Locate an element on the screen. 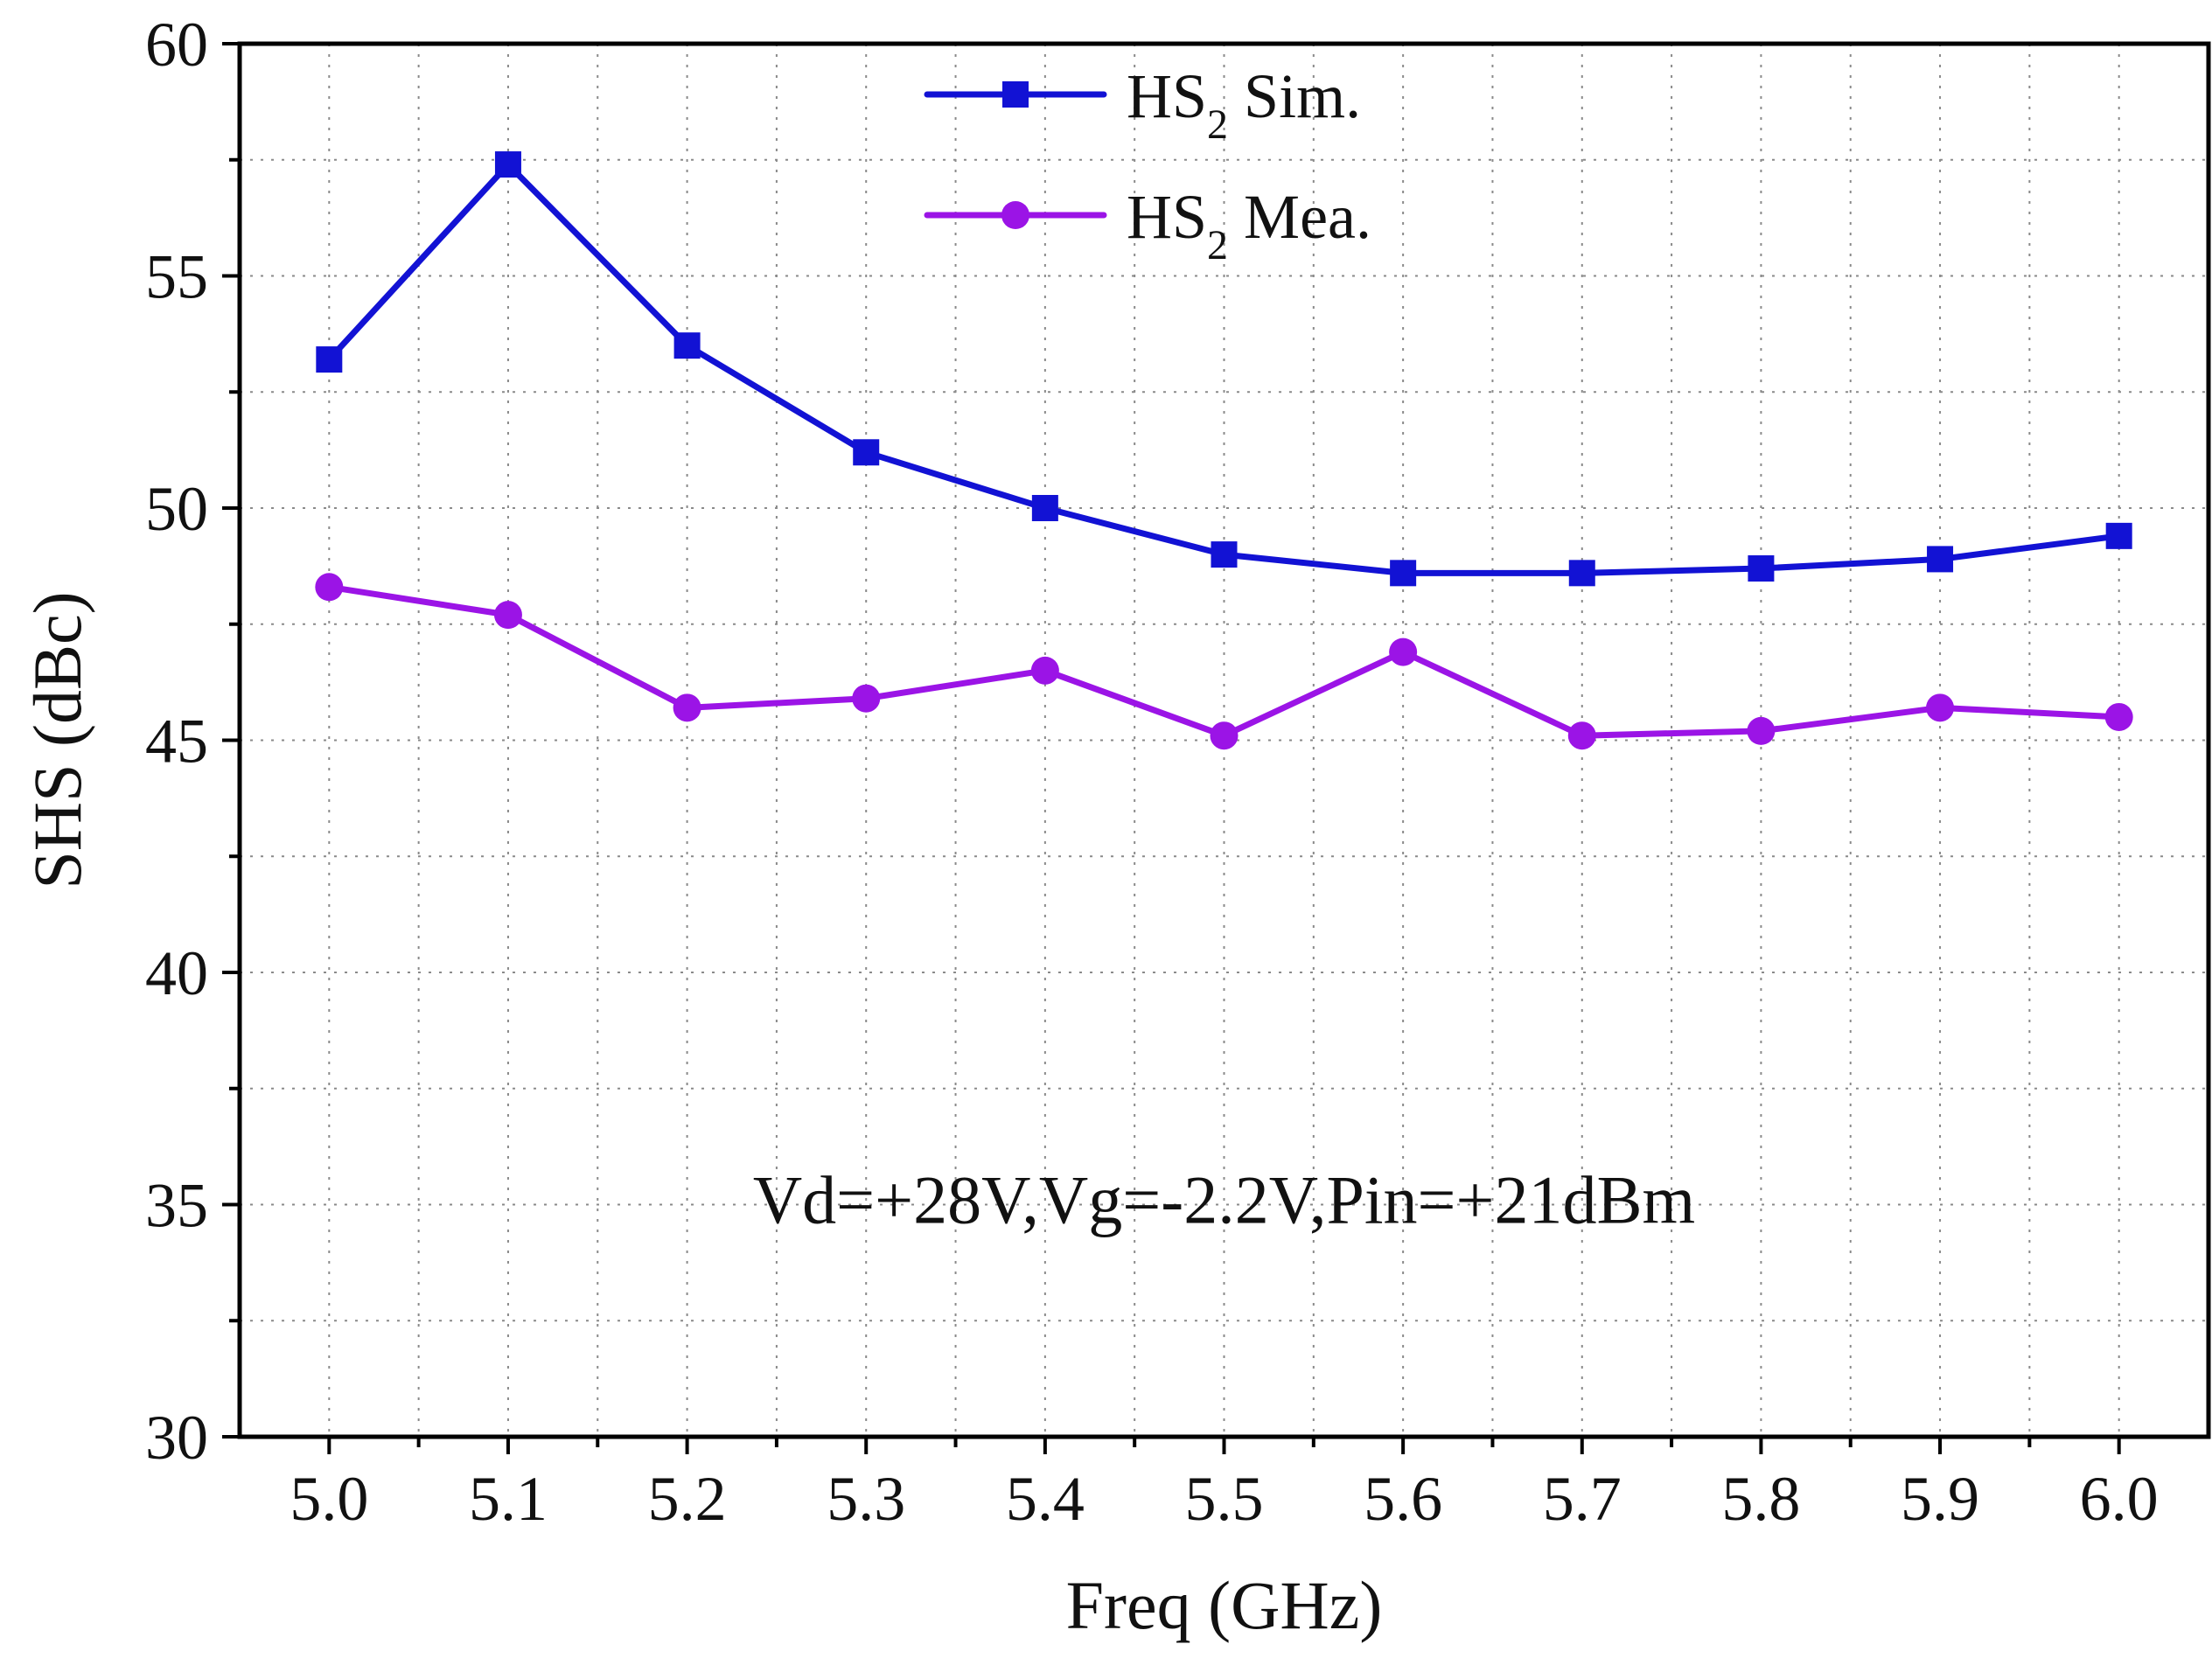  x-axis-tick-label: 5.7 is located at coordinates (1582, 1499).